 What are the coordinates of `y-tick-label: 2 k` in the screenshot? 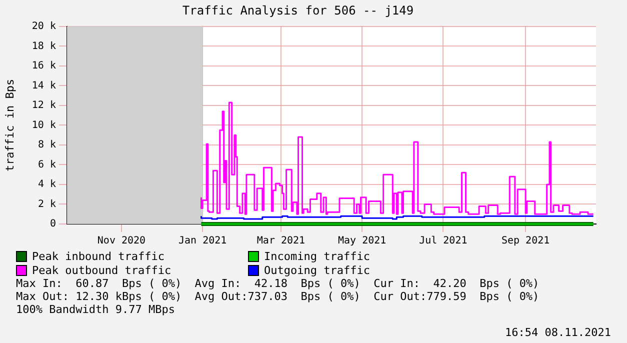 It's located at (47, 204).